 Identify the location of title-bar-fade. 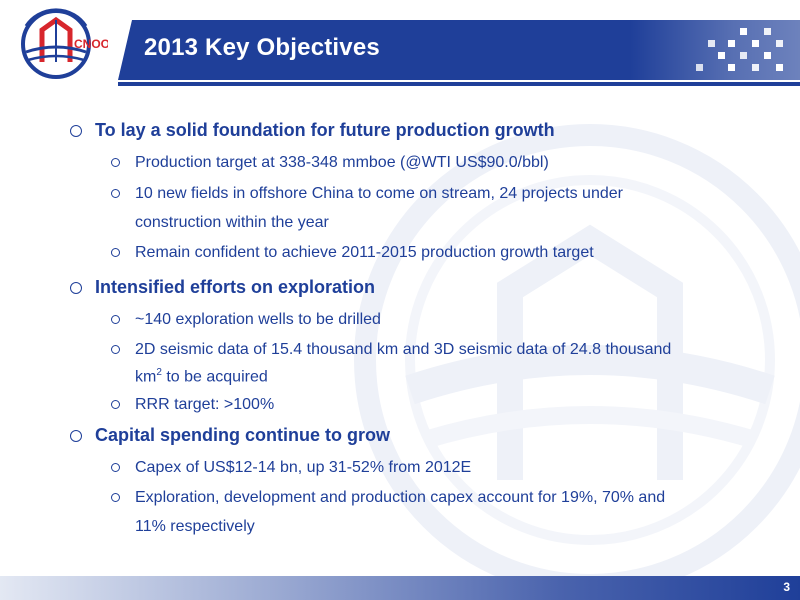
(715, 50).